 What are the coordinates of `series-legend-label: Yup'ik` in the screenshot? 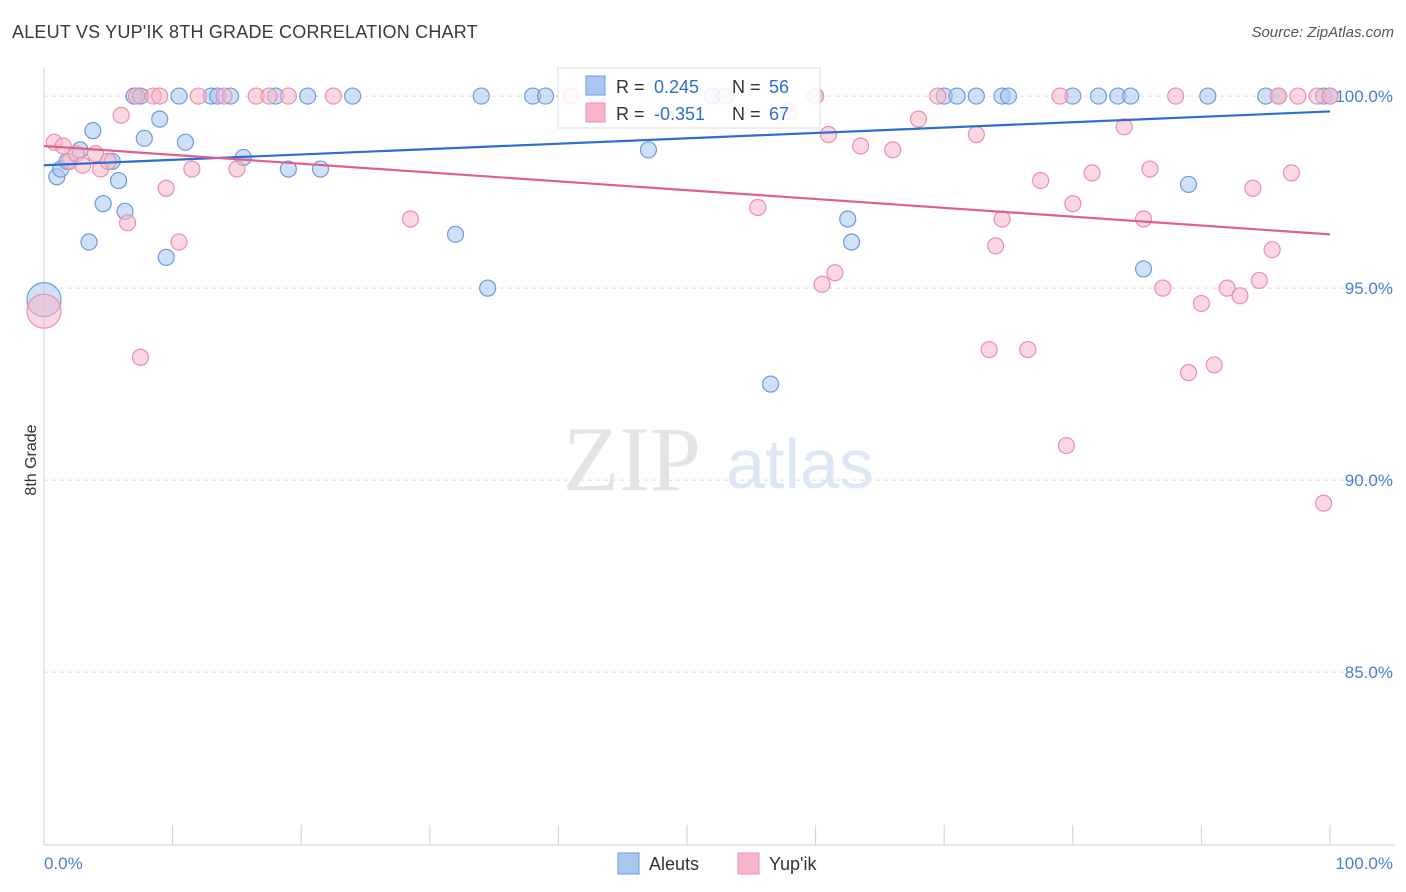 It's located at (793, 864).